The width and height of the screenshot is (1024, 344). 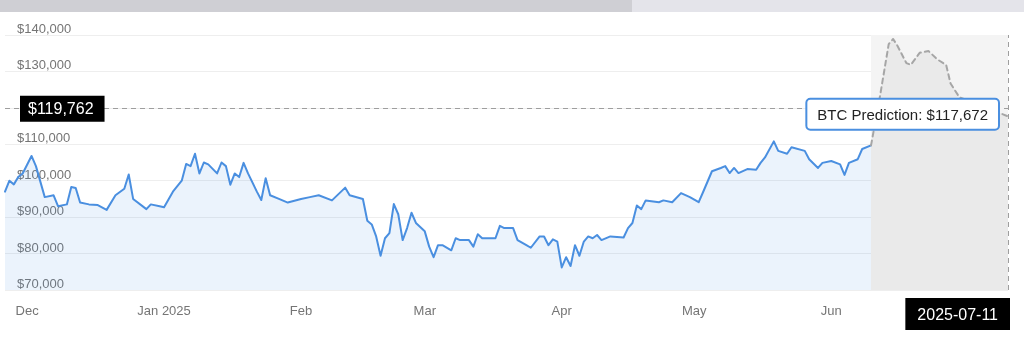 I want to click on y-tick-label: $80,000, so click(x=40, y=247).